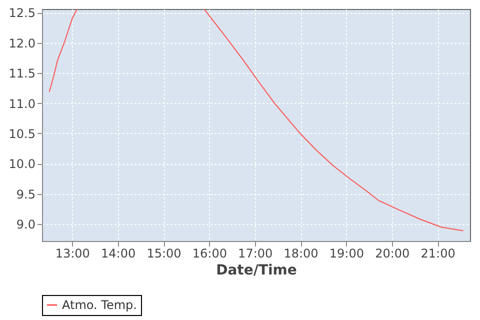 Image resolution: width=480 pixels, height=320 pixels. I want to click on x-tick-label: 13:00, so click(72, 253).